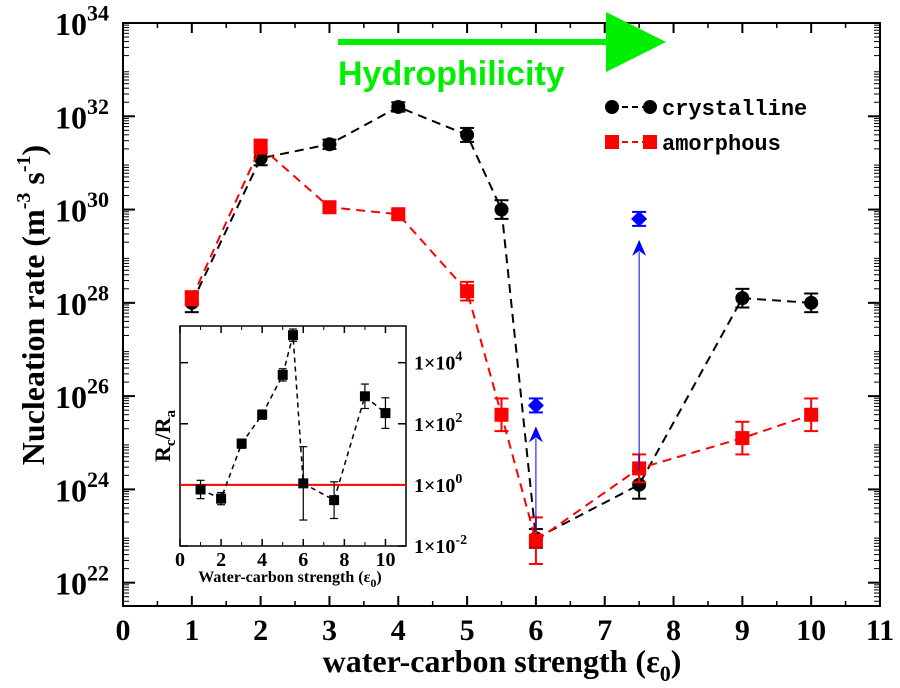 Image resolution: width=900 pixels, height=688 pixels. I want to click on x-tick-label: 8, so click(673, 630).